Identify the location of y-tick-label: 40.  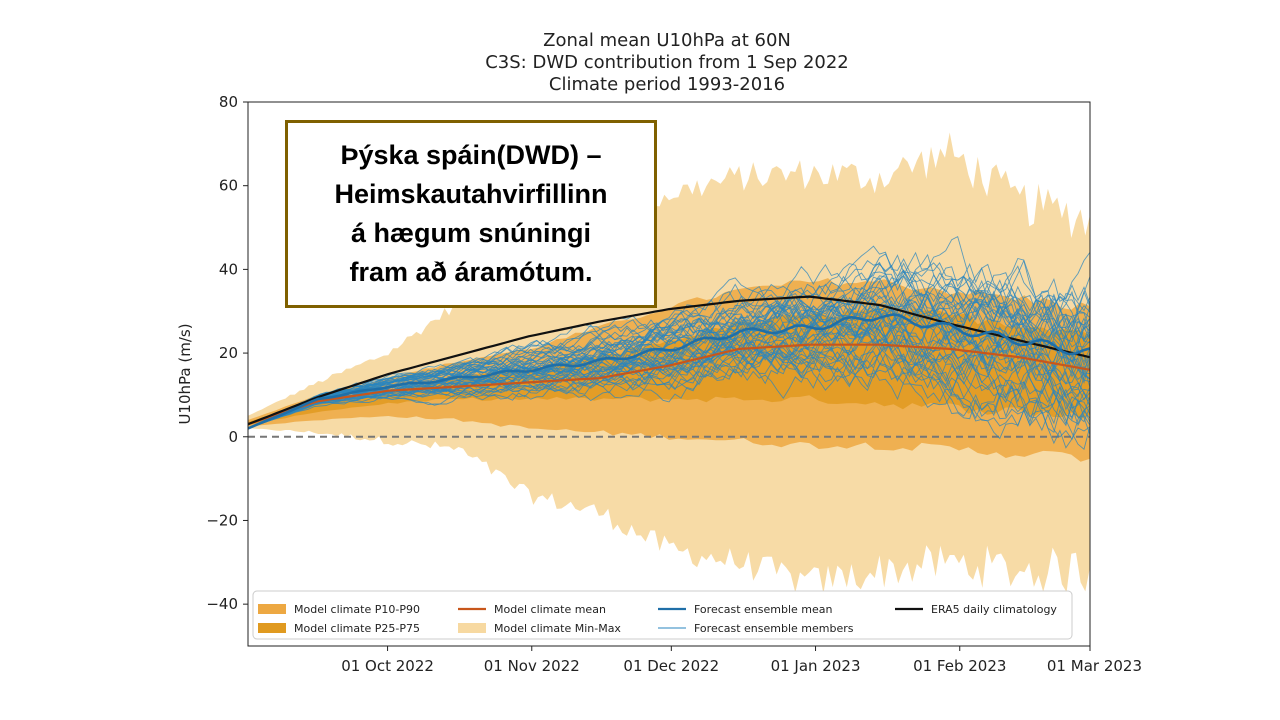
(228, 269).